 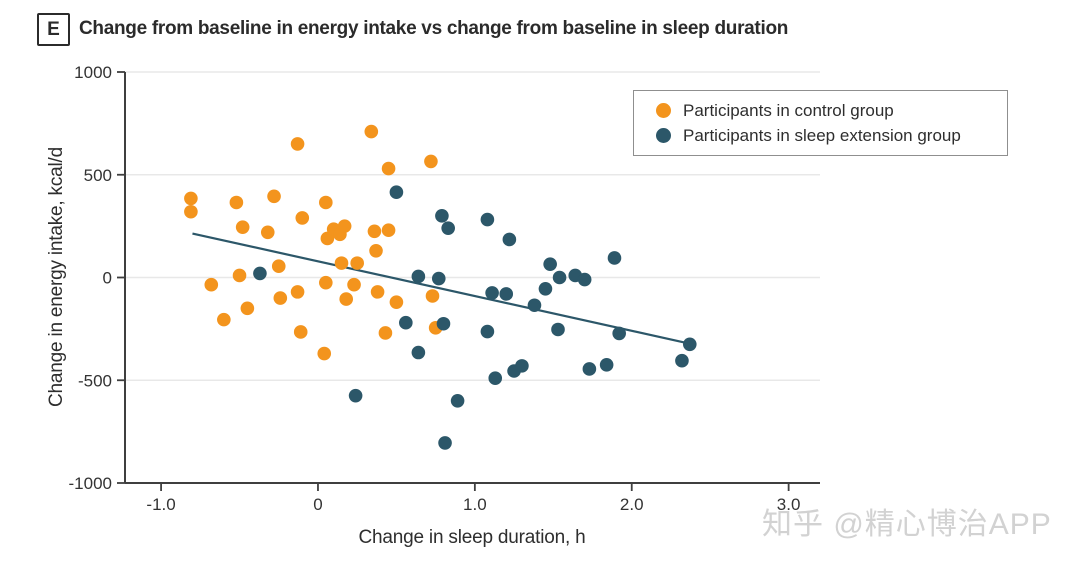 I want to click on extension-group-dot-icon, so click(x=663, y=135).